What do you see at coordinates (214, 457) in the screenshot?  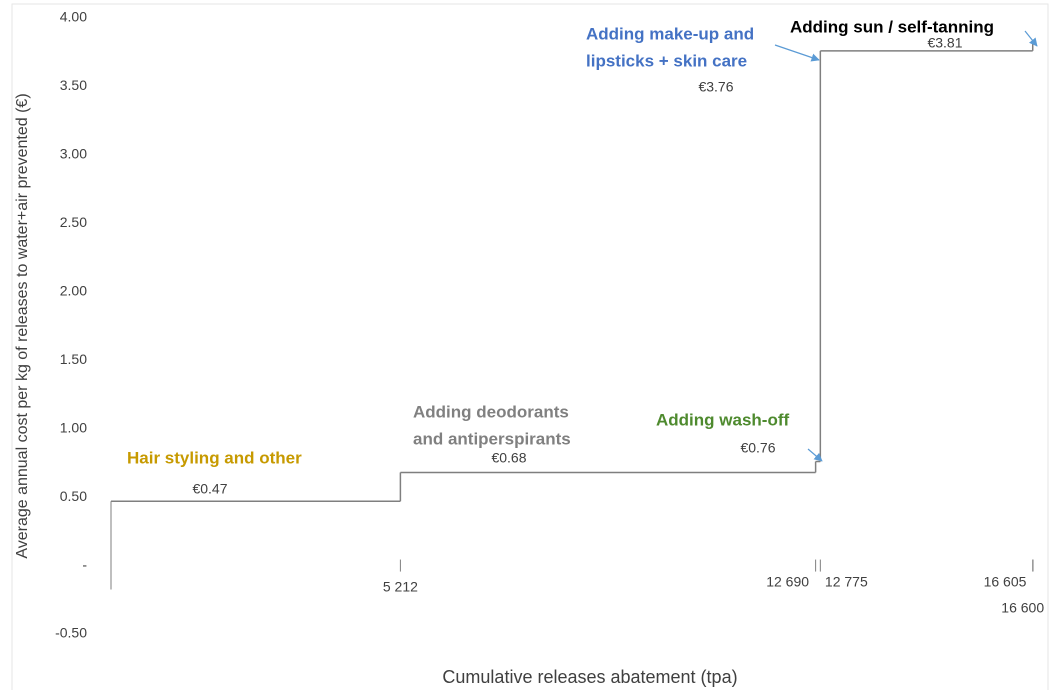 I see `annotation: Hair styling and other` at bounding box center [214, 457].